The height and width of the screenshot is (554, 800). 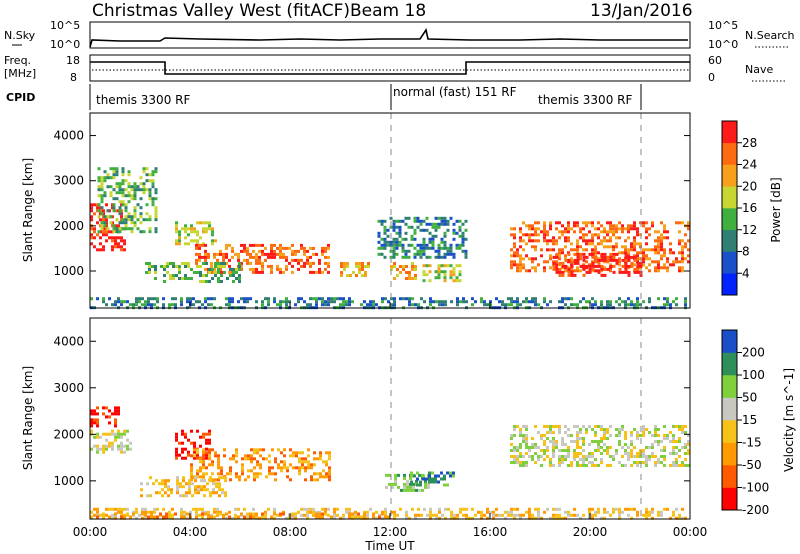 What do you see at coordinates (20, 97) in the screenshot?
I see `cpid-label: CPID` at bounding box center [20, 97].